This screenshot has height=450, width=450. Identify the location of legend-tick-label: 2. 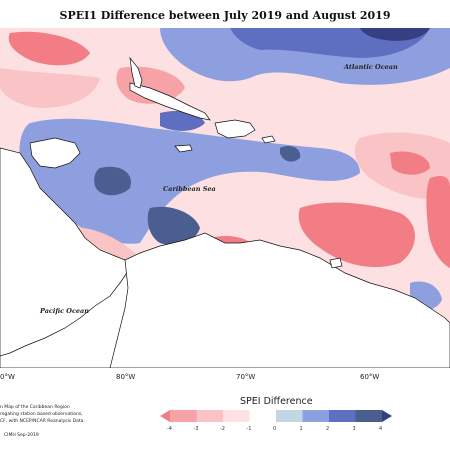
(328, 429).